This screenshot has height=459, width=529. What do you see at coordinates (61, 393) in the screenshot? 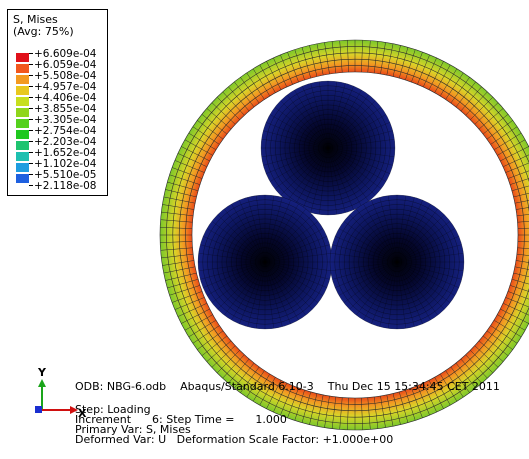
I see `coordinate-triad: Y X` at bounding box center [61, 393].